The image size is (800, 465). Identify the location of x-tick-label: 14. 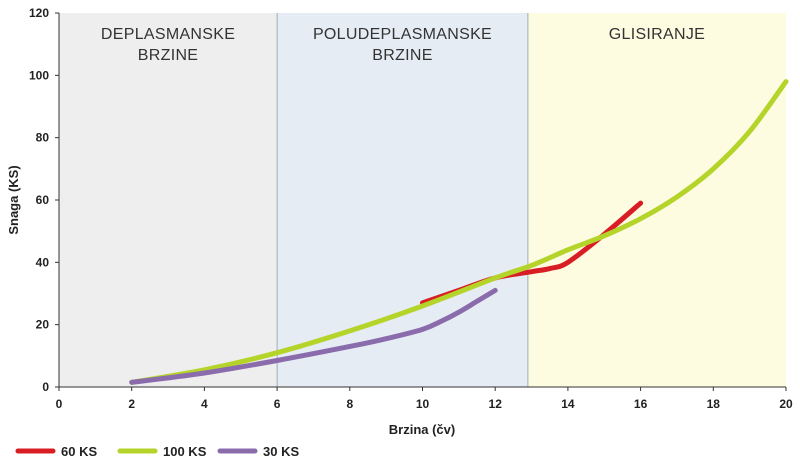
(568, 404).